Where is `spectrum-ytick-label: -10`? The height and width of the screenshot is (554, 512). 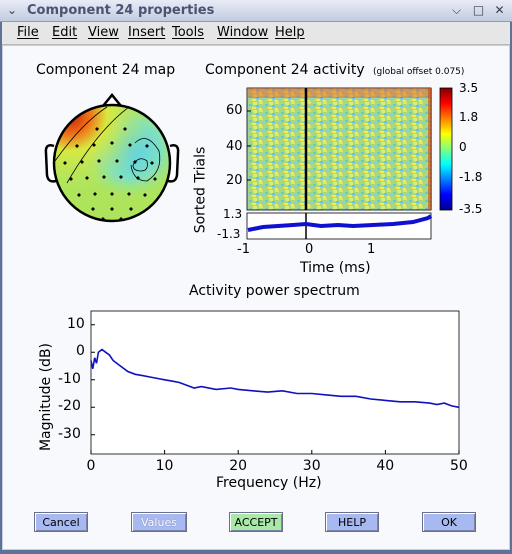 spectrum-ytick-label: -10 is located at coordinates (69, 378).